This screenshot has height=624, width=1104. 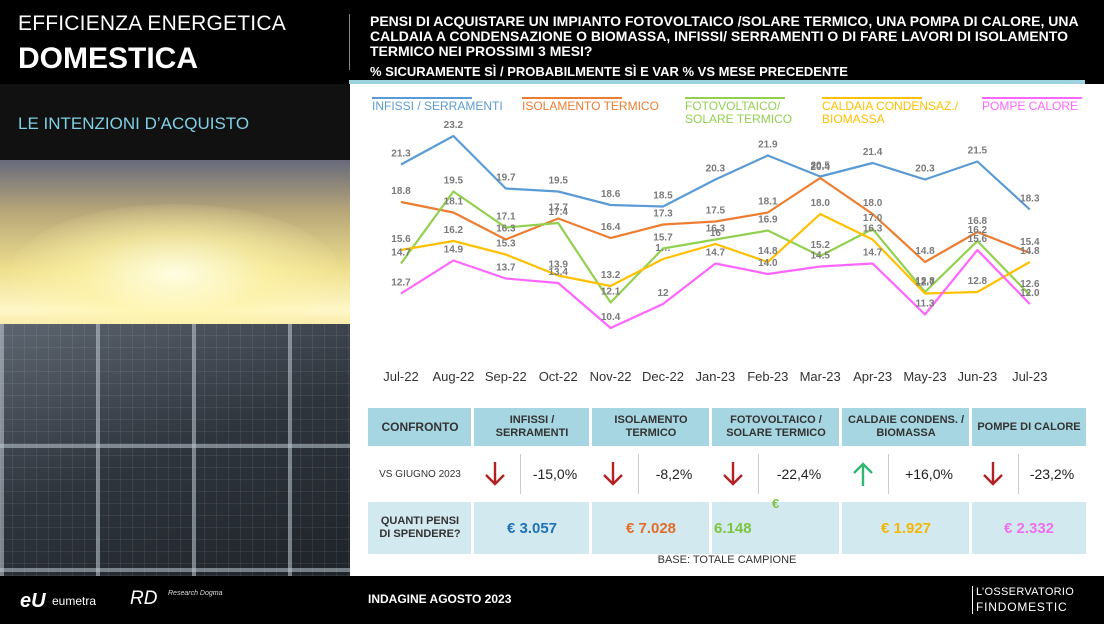 I want to click on change-percent: +16,0%, so click(x=929, y=474).